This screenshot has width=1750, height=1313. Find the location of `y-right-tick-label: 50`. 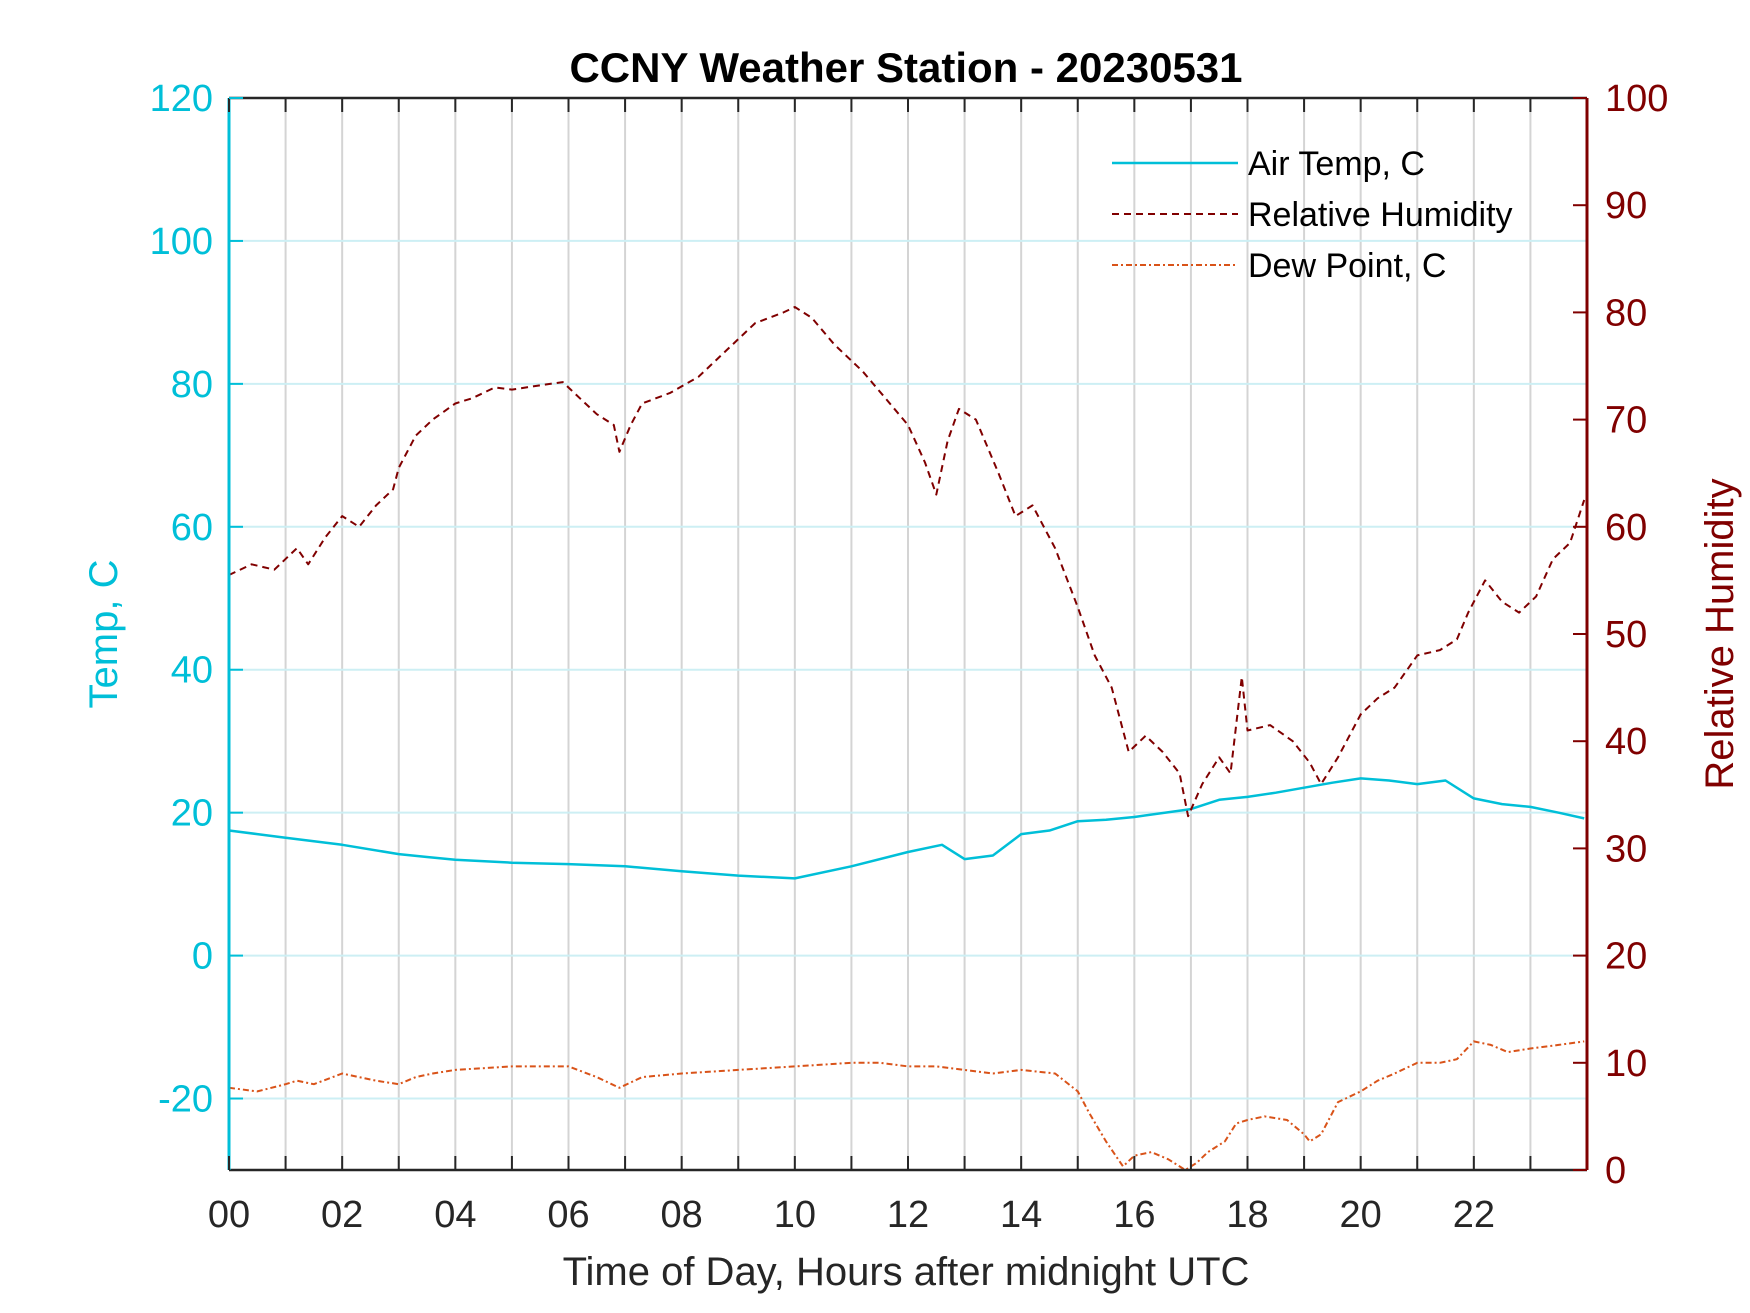

y-right-tick-label: 50 is located at coordinates (1626, 635).